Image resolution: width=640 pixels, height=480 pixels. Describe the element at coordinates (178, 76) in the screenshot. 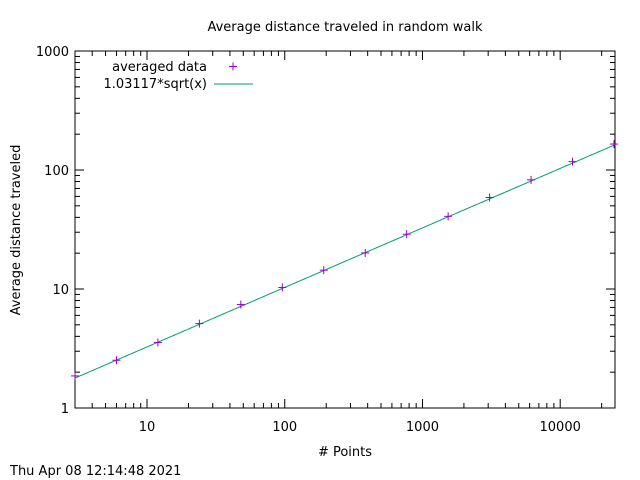

I see `legend: averaged data 1.03117*sqrt(x)` at that location.